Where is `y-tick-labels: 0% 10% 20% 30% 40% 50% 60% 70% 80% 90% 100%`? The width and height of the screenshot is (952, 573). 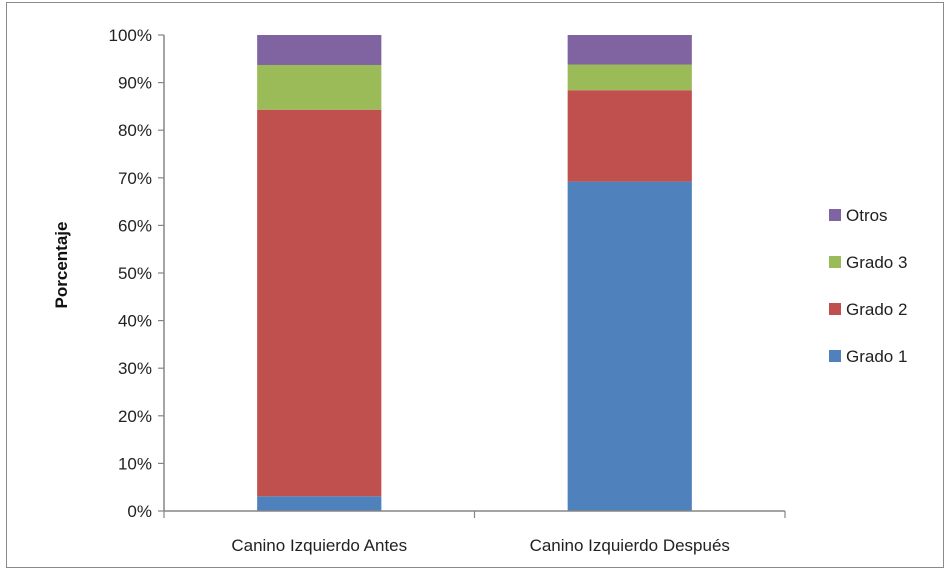 y-tick-labels: 0% 10% 20% 30% 40% 50% 60% 70% 80% 90% 100% is located at coordinates (130, 273).